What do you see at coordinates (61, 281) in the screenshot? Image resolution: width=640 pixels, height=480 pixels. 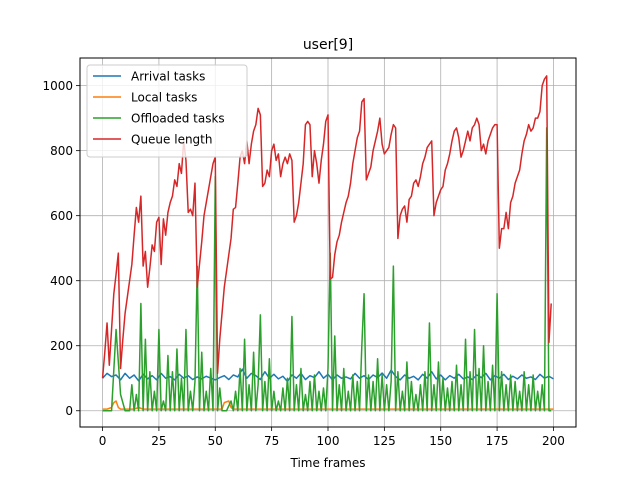 I see `y-tick-label: 400` at bounding box center [61, 281].